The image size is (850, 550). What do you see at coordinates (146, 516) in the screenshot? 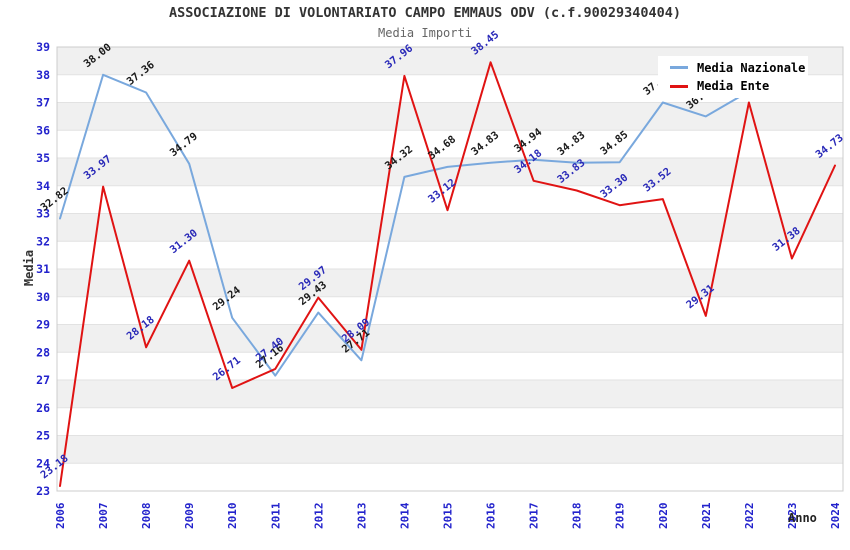
I see `x-tick-label: 2008` at bounding box center [146, 516].